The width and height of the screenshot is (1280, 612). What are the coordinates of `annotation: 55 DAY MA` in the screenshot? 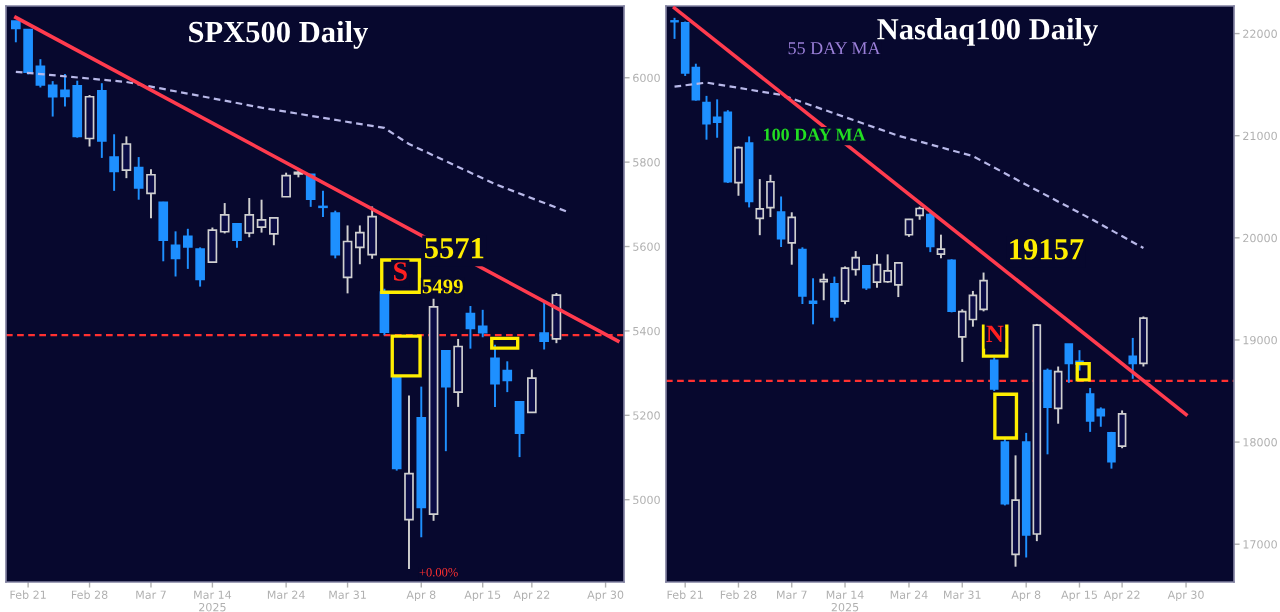 It's located at (834, 48).